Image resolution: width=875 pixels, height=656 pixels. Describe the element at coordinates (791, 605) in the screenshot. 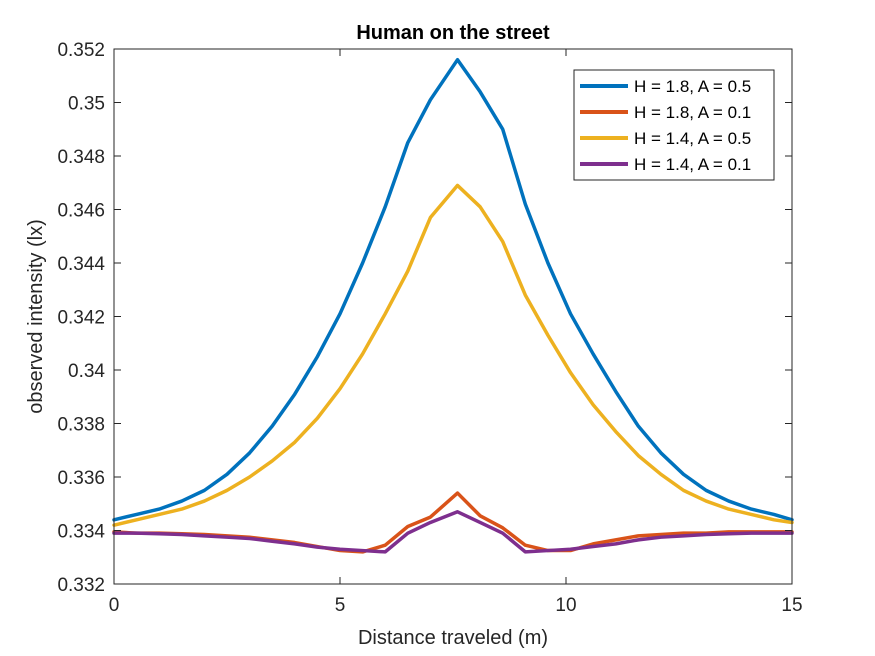

I see `x-tick-label: 15` at that location.